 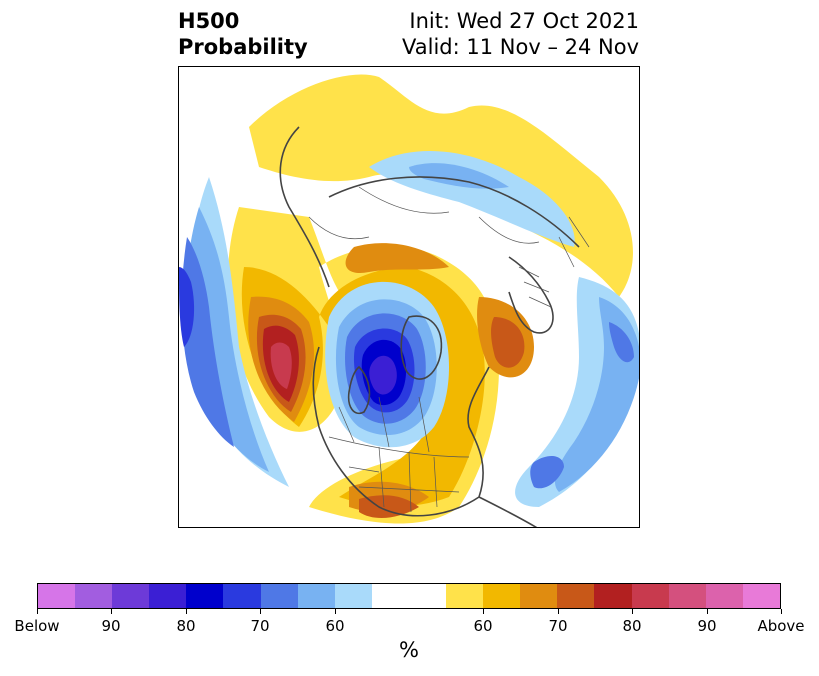 I want to click on below-70-band-east, so click(x=582, y=405).